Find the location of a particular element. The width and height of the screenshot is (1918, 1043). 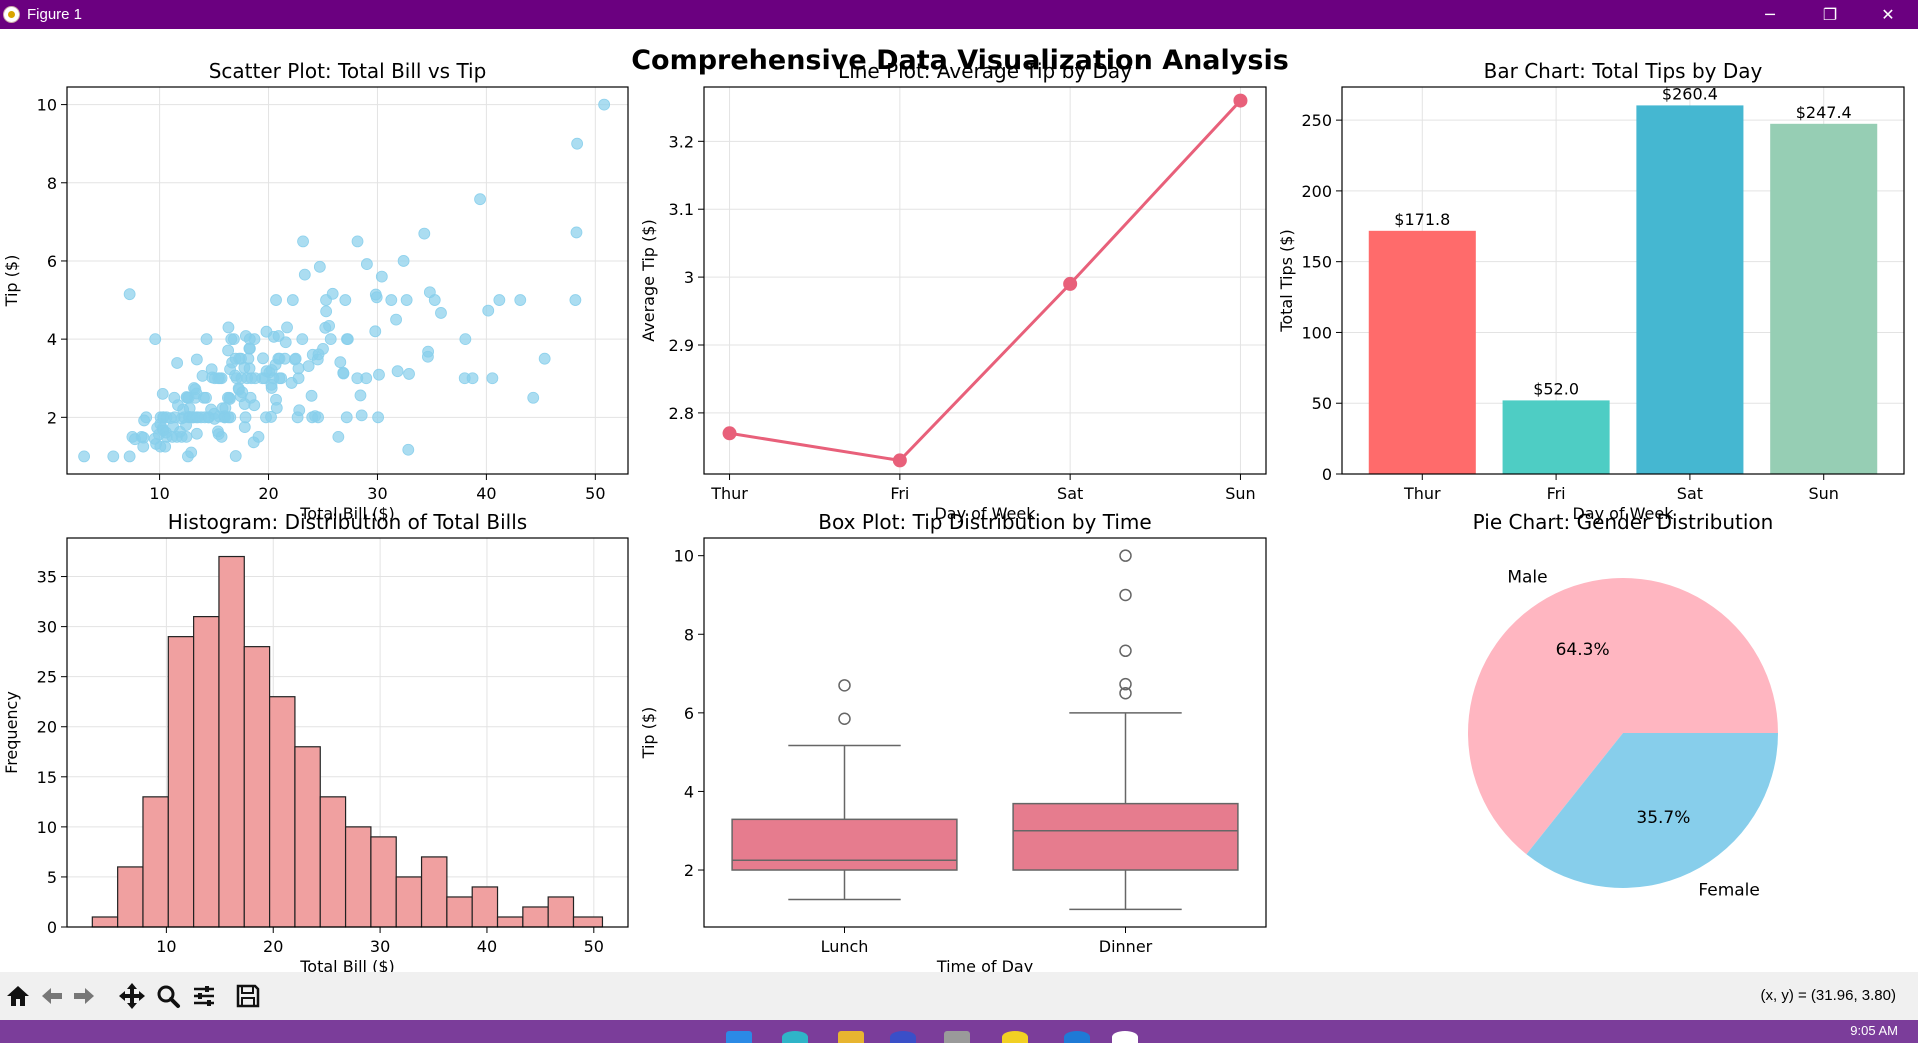

chart-title: Pie Chart: Gender Distribution is located at coordinates (1623, 522).